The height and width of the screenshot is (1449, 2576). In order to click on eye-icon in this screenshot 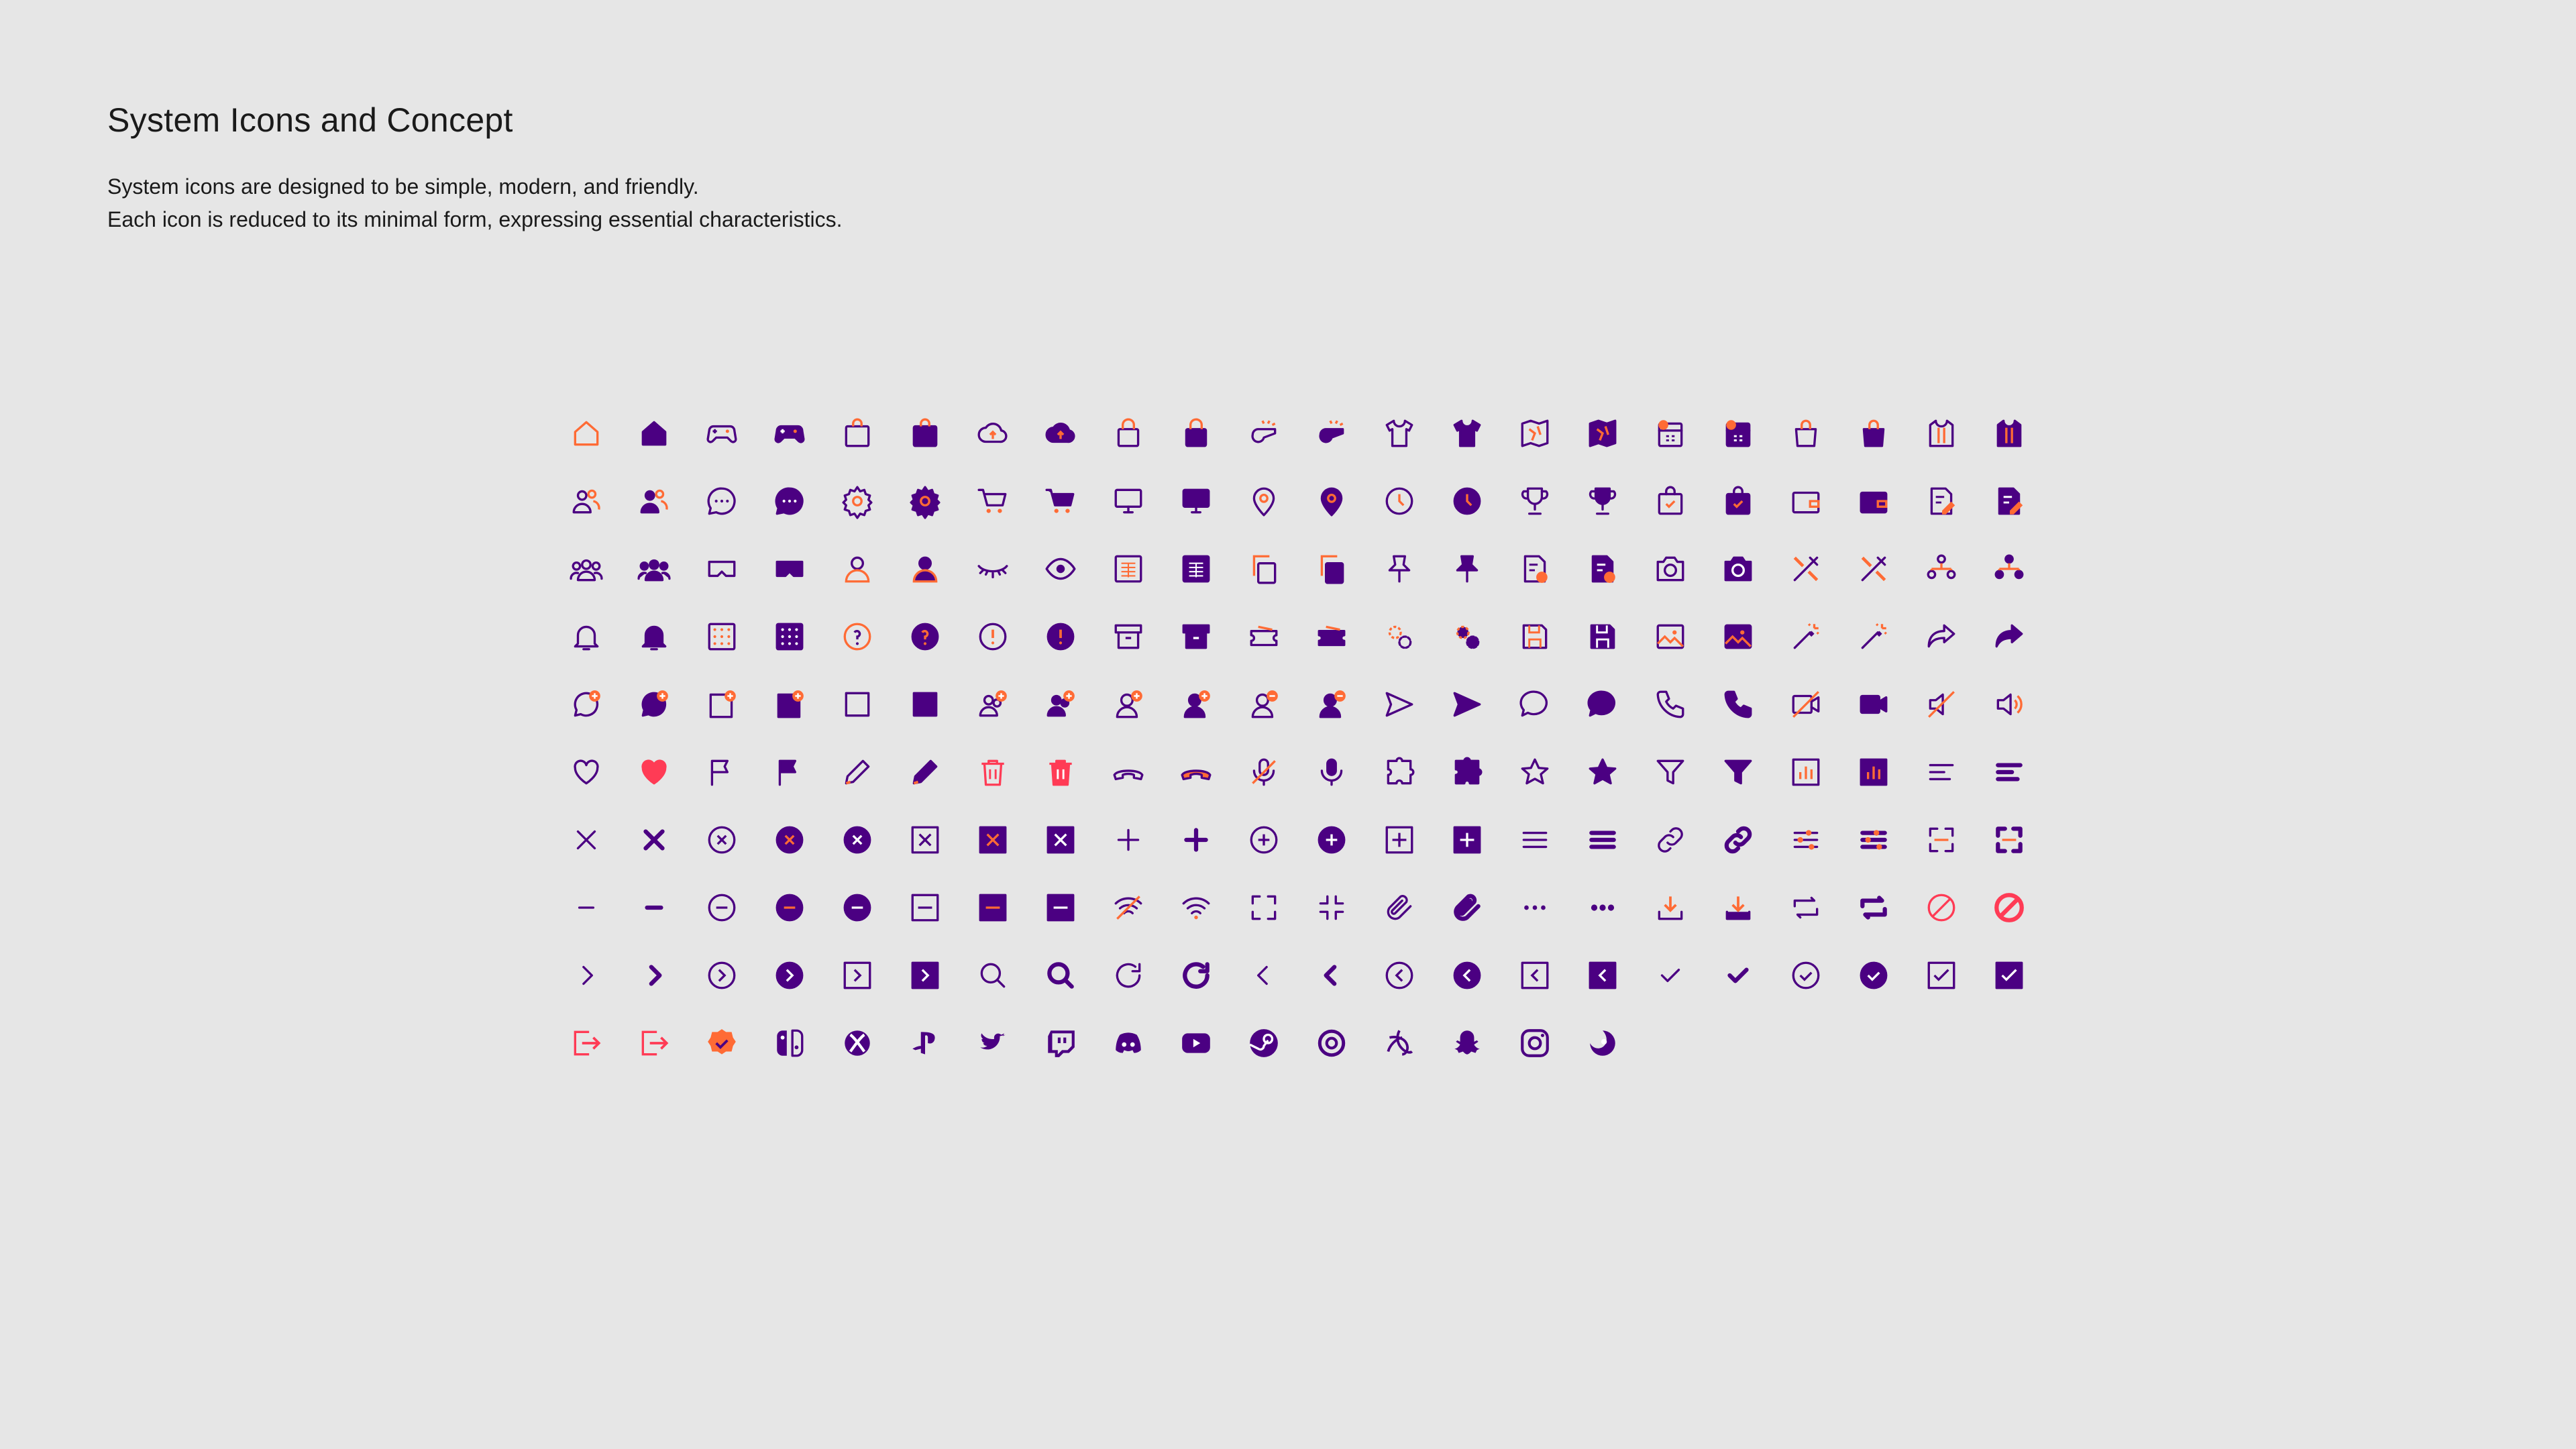, I will do `click(1060, 568)`.